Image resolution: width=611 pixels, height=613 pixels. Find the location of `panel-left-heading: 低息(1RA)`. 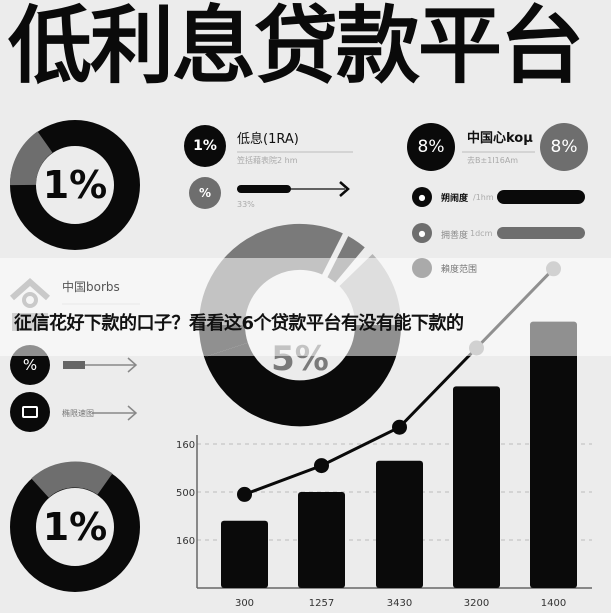

panel-left-heading: 低息(1RA) is located at coordinates (268, 139).